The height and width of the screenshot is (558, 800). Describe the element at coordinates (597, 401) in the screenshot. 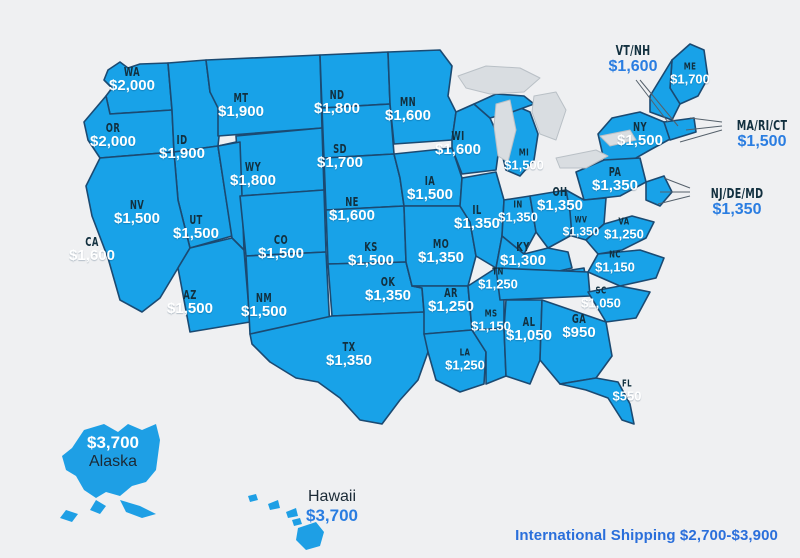

I see `state-shape-FL` at that location.